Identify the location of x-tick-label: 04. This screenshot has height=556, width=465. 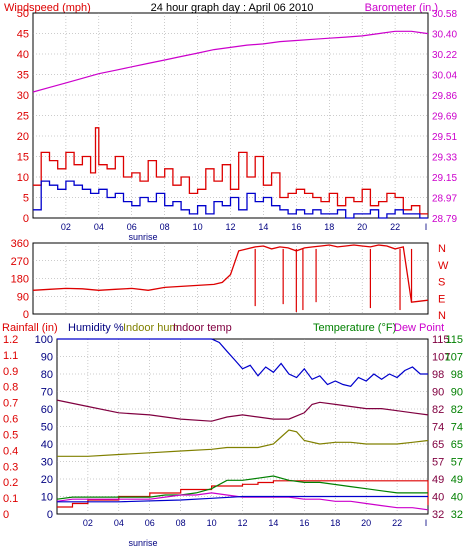
(99, 227).